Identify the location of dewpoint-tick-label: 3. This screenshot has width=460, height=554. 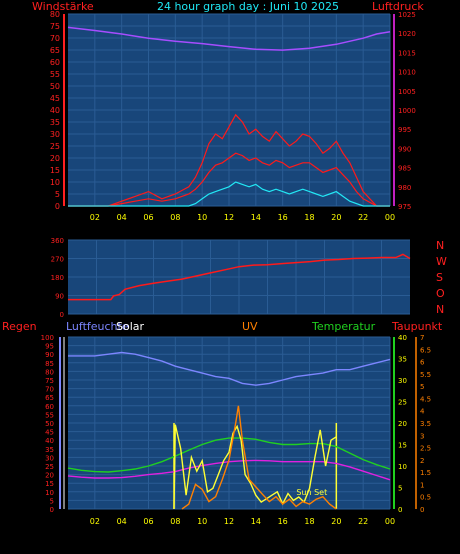
(422, 436).